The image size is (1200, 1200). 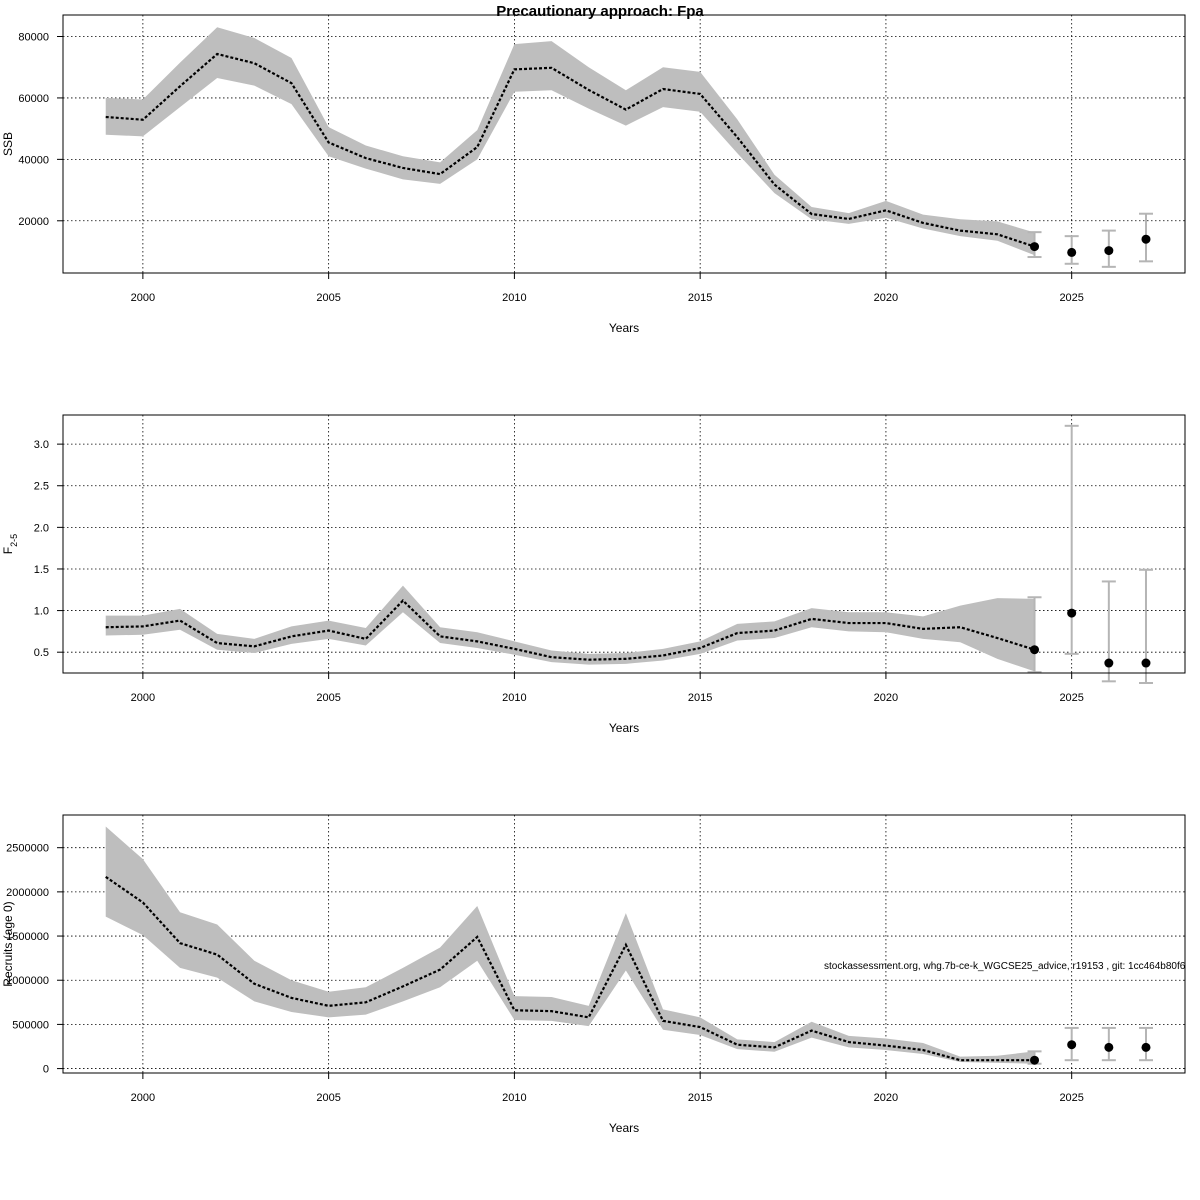 What do you see at coordinates (27, 937) in the screenshot?
I see `y-tick-label: 1500000` at bounding box center [27, 937].